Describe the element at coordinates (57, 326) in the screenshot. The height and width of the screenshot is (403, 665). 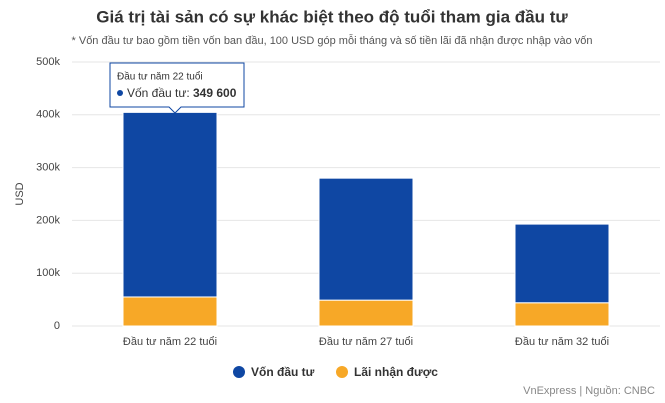
I see `y-tick-label: 0` at that location.